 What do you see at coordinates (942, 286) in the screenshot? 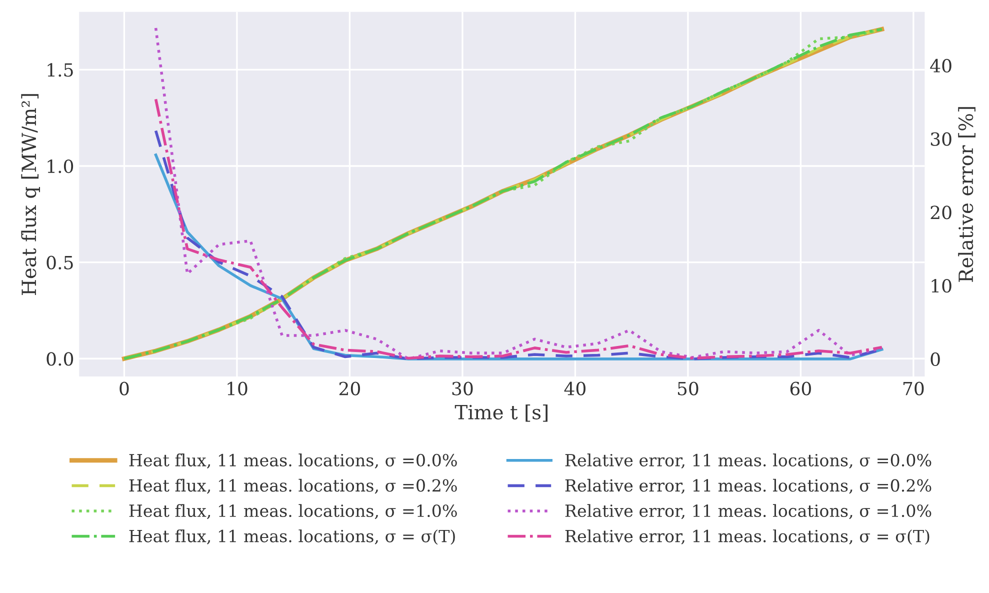
I see `y2-tick-label: 10` at bounding box center [942, 286].